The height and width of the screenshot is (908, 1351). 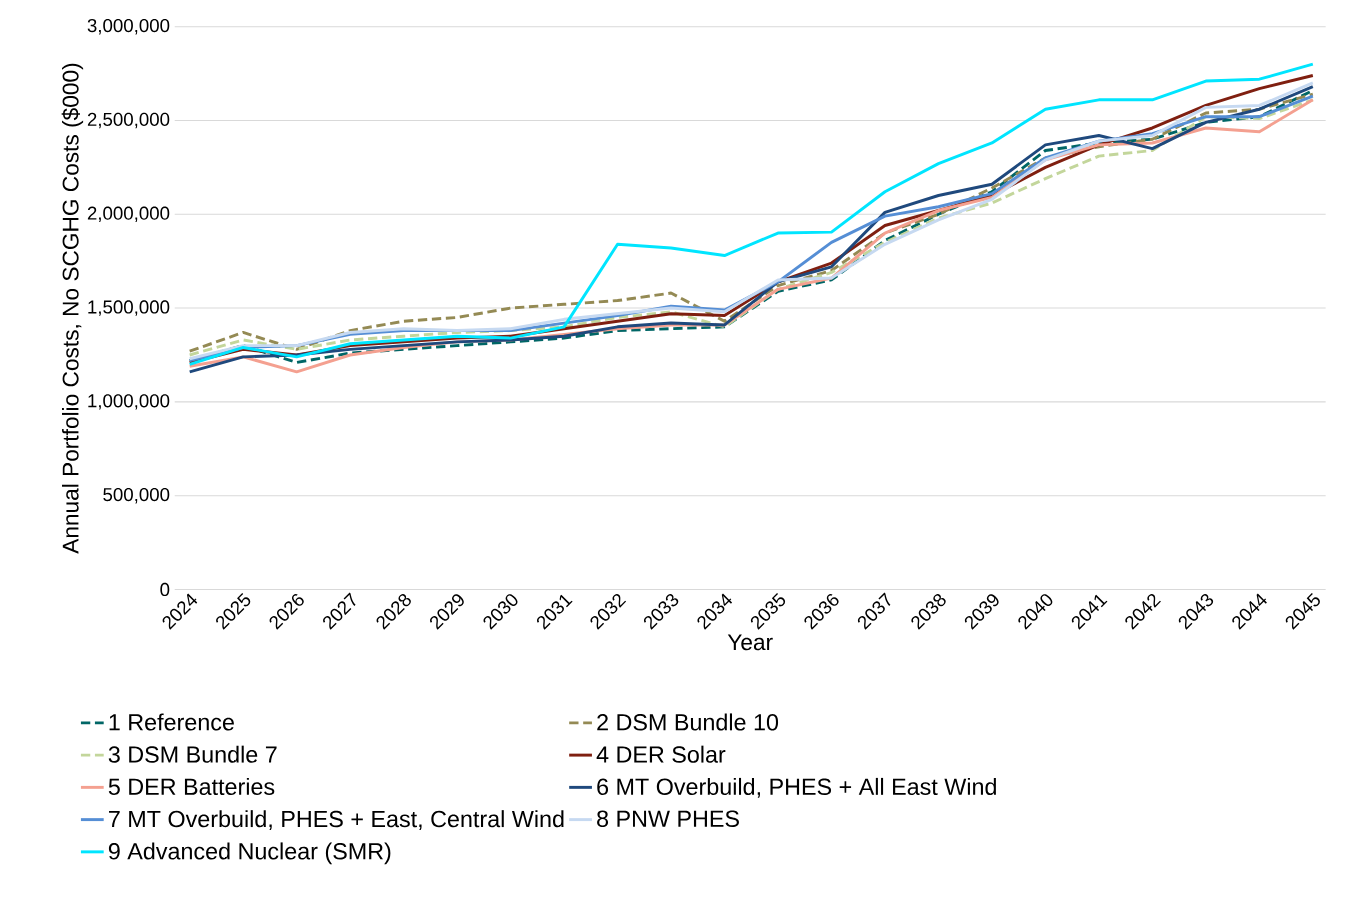 I want to click on x-axis-title: Year, so click(x=750, y=642).